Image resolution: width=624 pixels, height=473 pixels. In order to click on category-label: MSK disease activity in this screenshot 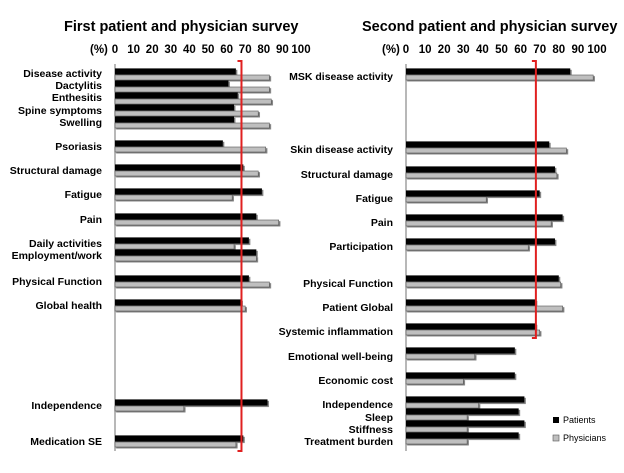, I will do `click(341, 77)`.